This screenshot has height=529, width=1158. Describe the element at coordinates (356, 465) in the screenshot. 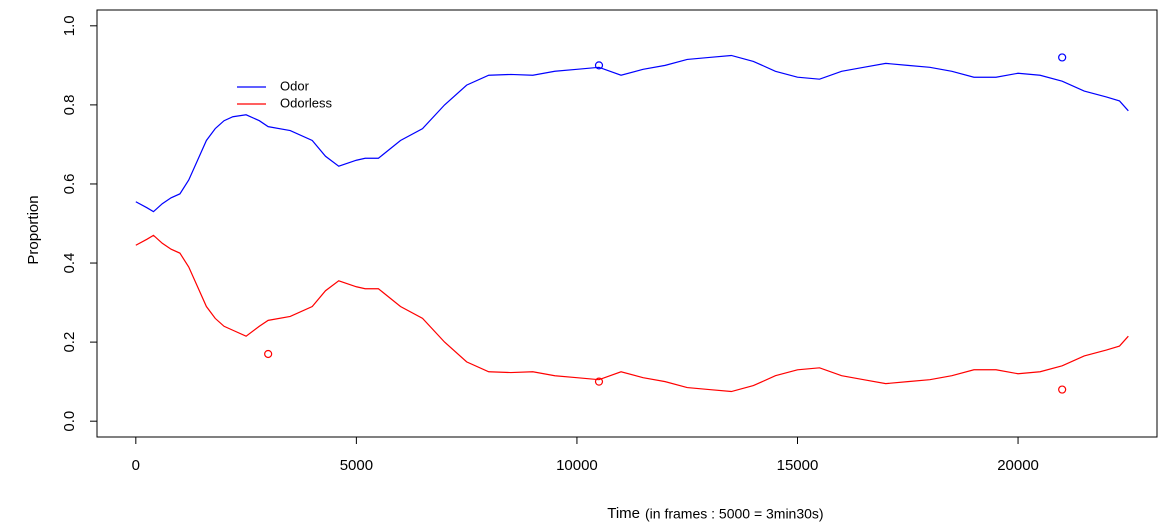

I see `x-tick-label: 5000` at that location.